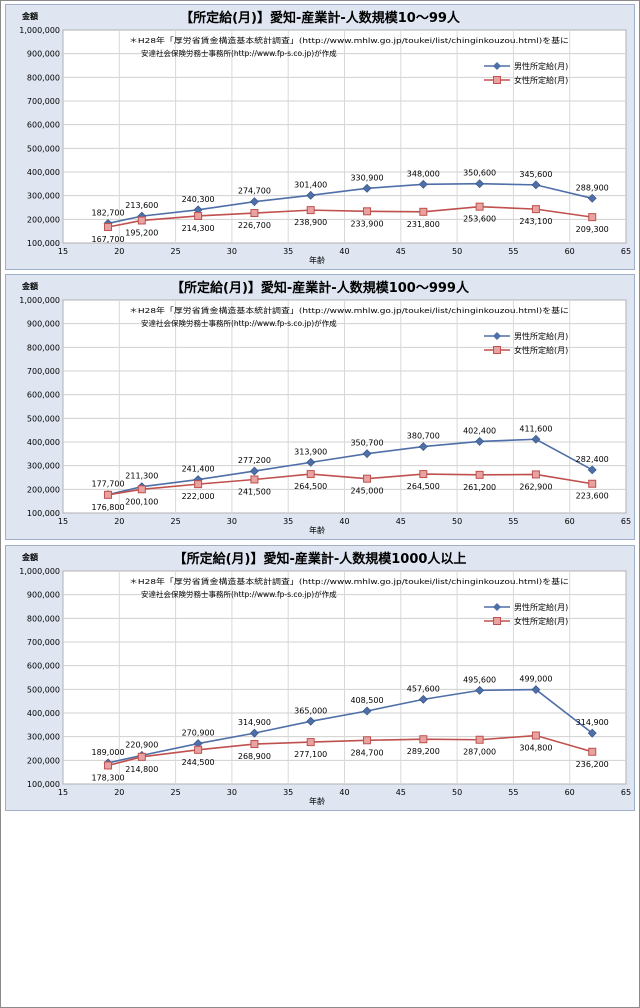 This screenshot has width=640, height=1008. What do you see at coordinates (320, 559) in the screenshot?
I see `chart-title: 【所定給(月)】愛知-産業計-人数規模1000人以上` at bounding box center [320, 559].